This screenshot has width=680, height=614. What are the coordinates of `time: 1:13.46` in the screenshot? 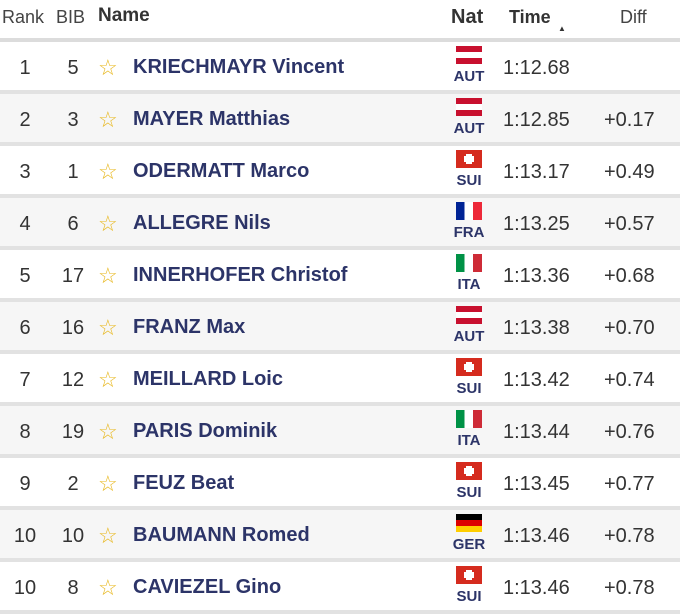 It's located at (536, 588).